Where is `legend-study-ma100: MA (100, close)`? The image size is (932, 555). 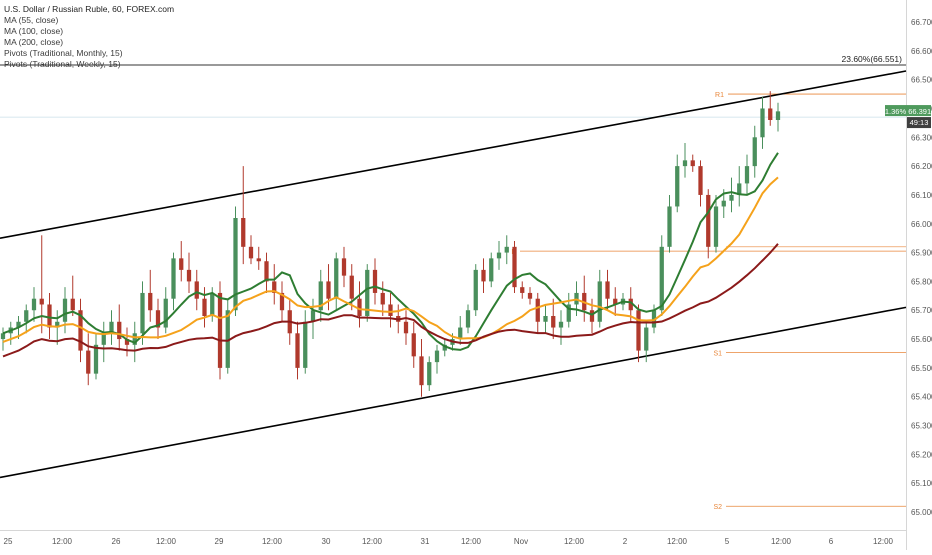
legend-study-ma100: MA (100, close) is located at coordinates (34, 31).